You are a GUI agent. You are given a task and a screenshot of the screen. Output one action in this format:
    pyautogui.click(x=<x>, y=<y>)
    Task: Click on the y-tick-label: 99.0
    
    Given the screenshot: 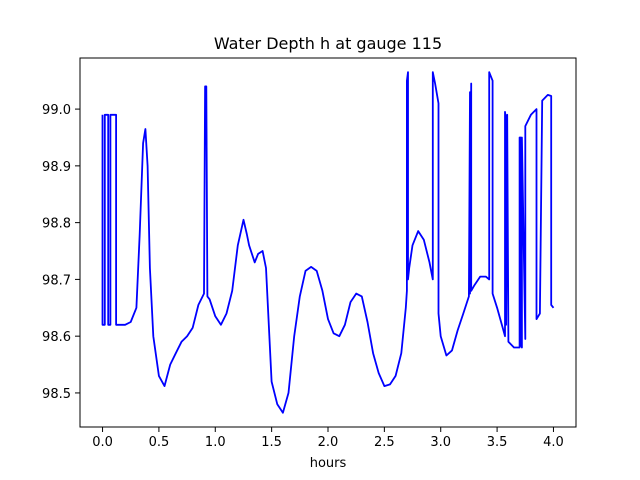 What is the action you would take?
    pyautogui.click(x=56, y=110)
    